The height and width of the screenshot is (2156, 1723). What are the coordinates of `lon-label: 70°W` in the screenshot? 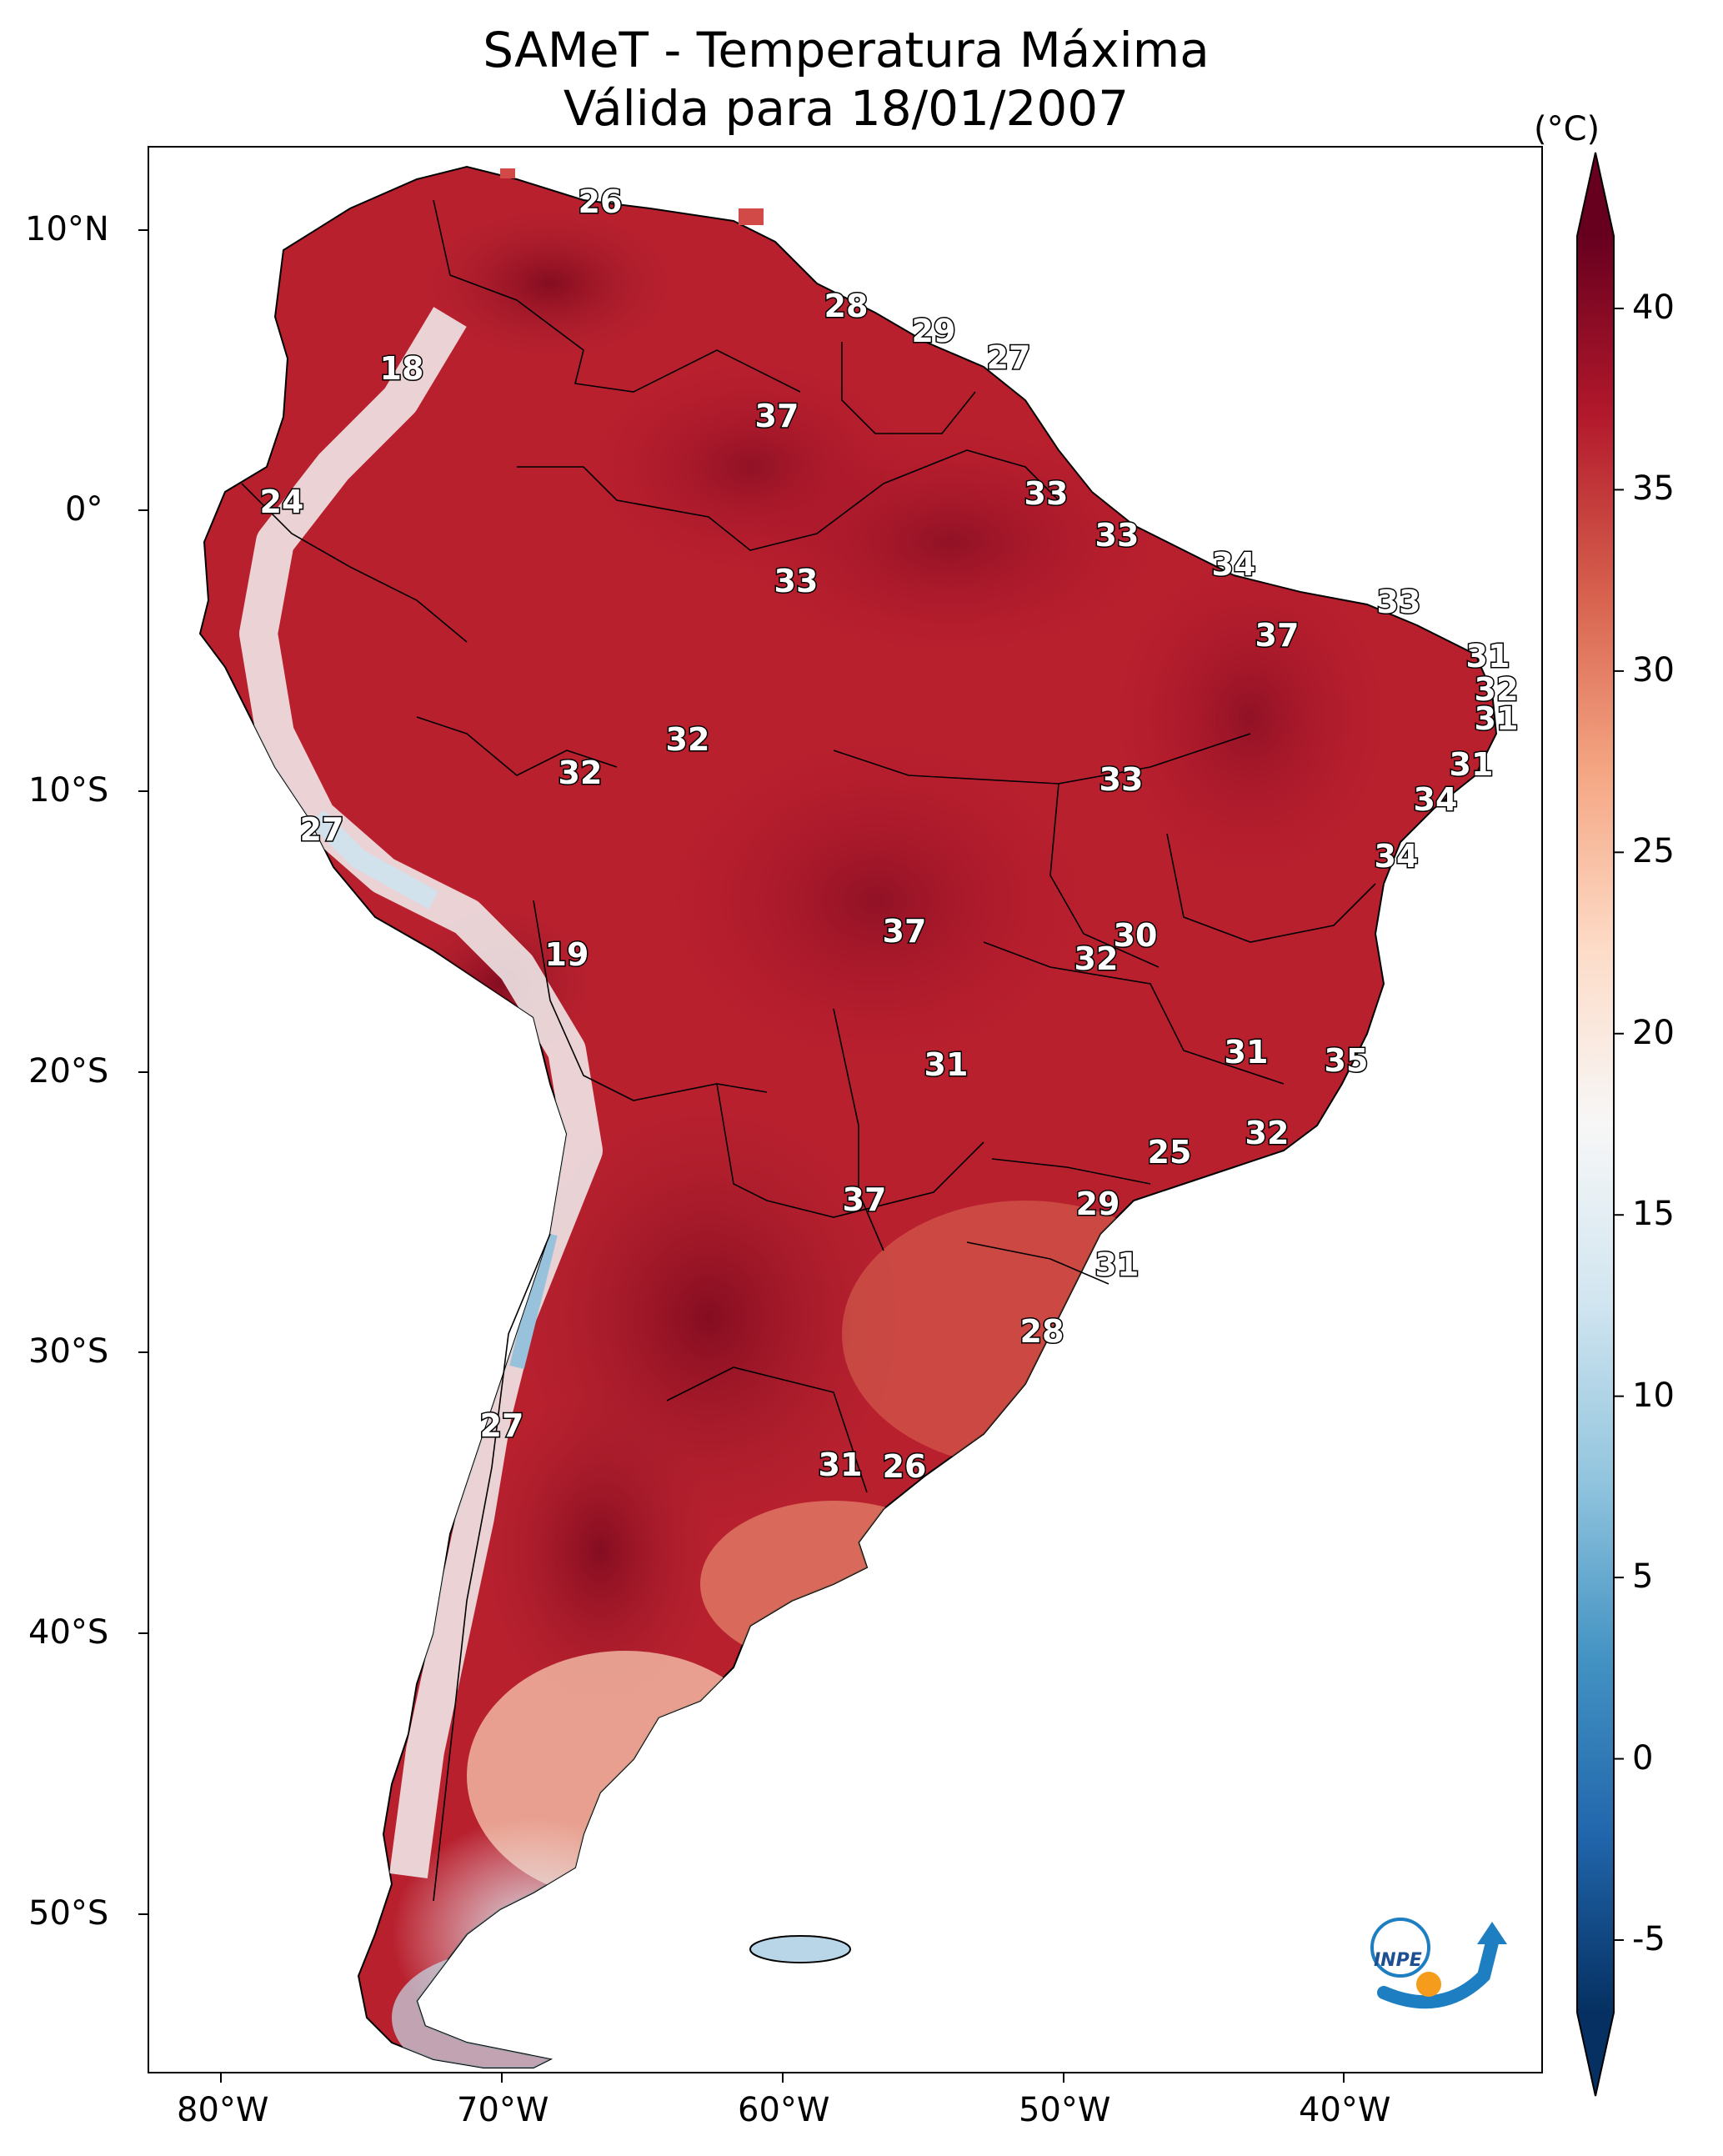 It's located at (503, 2110).